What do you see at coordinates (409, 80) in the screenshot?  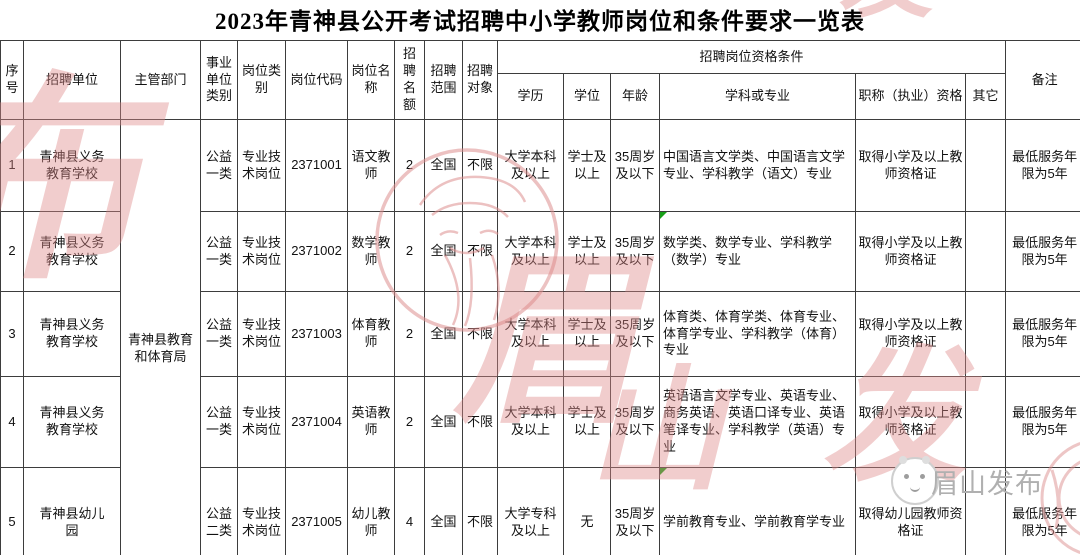 I see `col-header-quota: 招聘名额` at bounding box center [409, 80].